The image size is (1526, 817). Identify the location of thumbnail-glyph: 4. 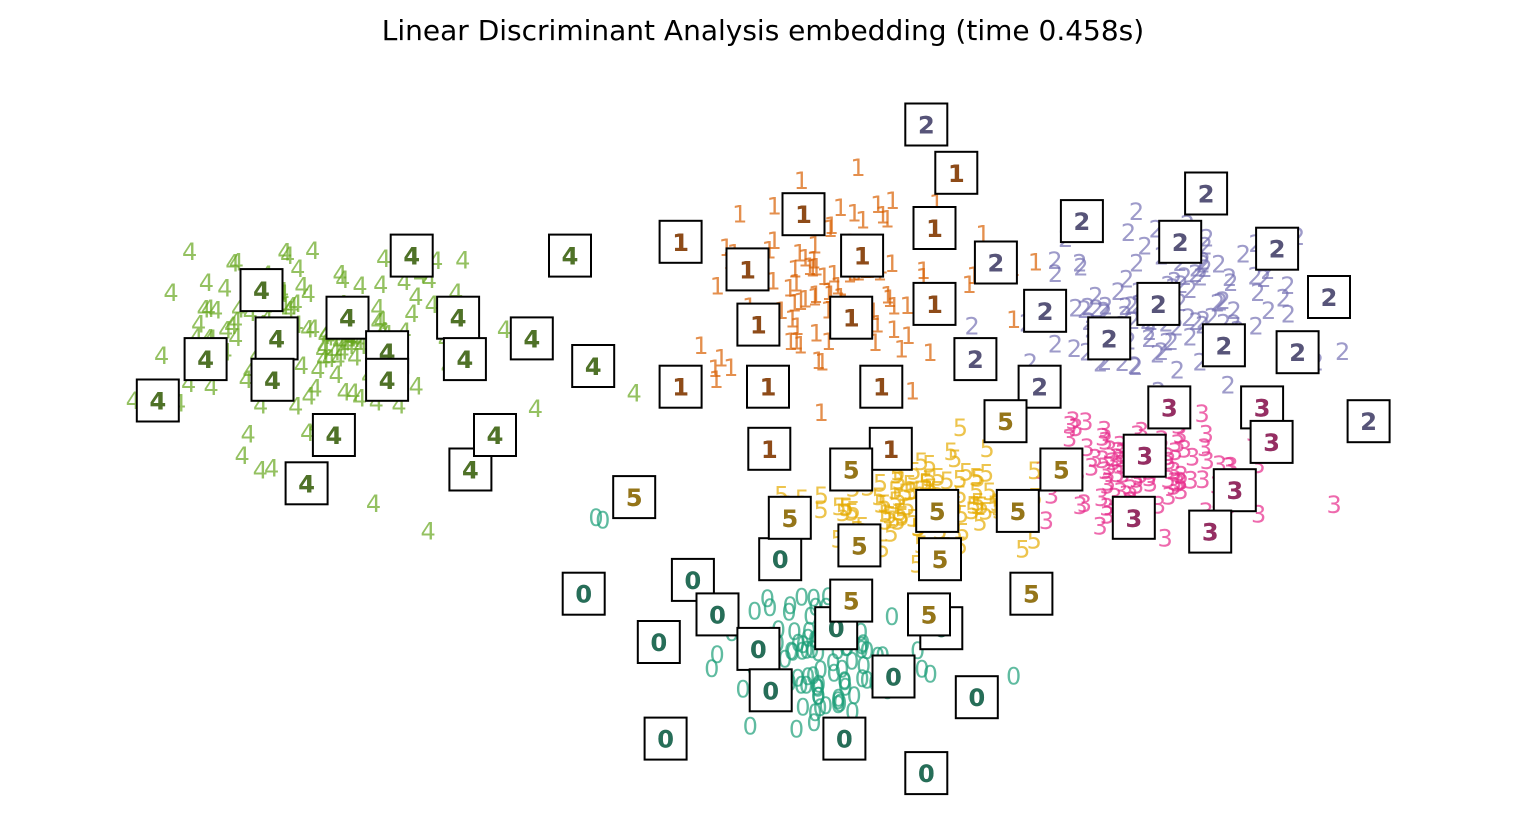
(531, 339).